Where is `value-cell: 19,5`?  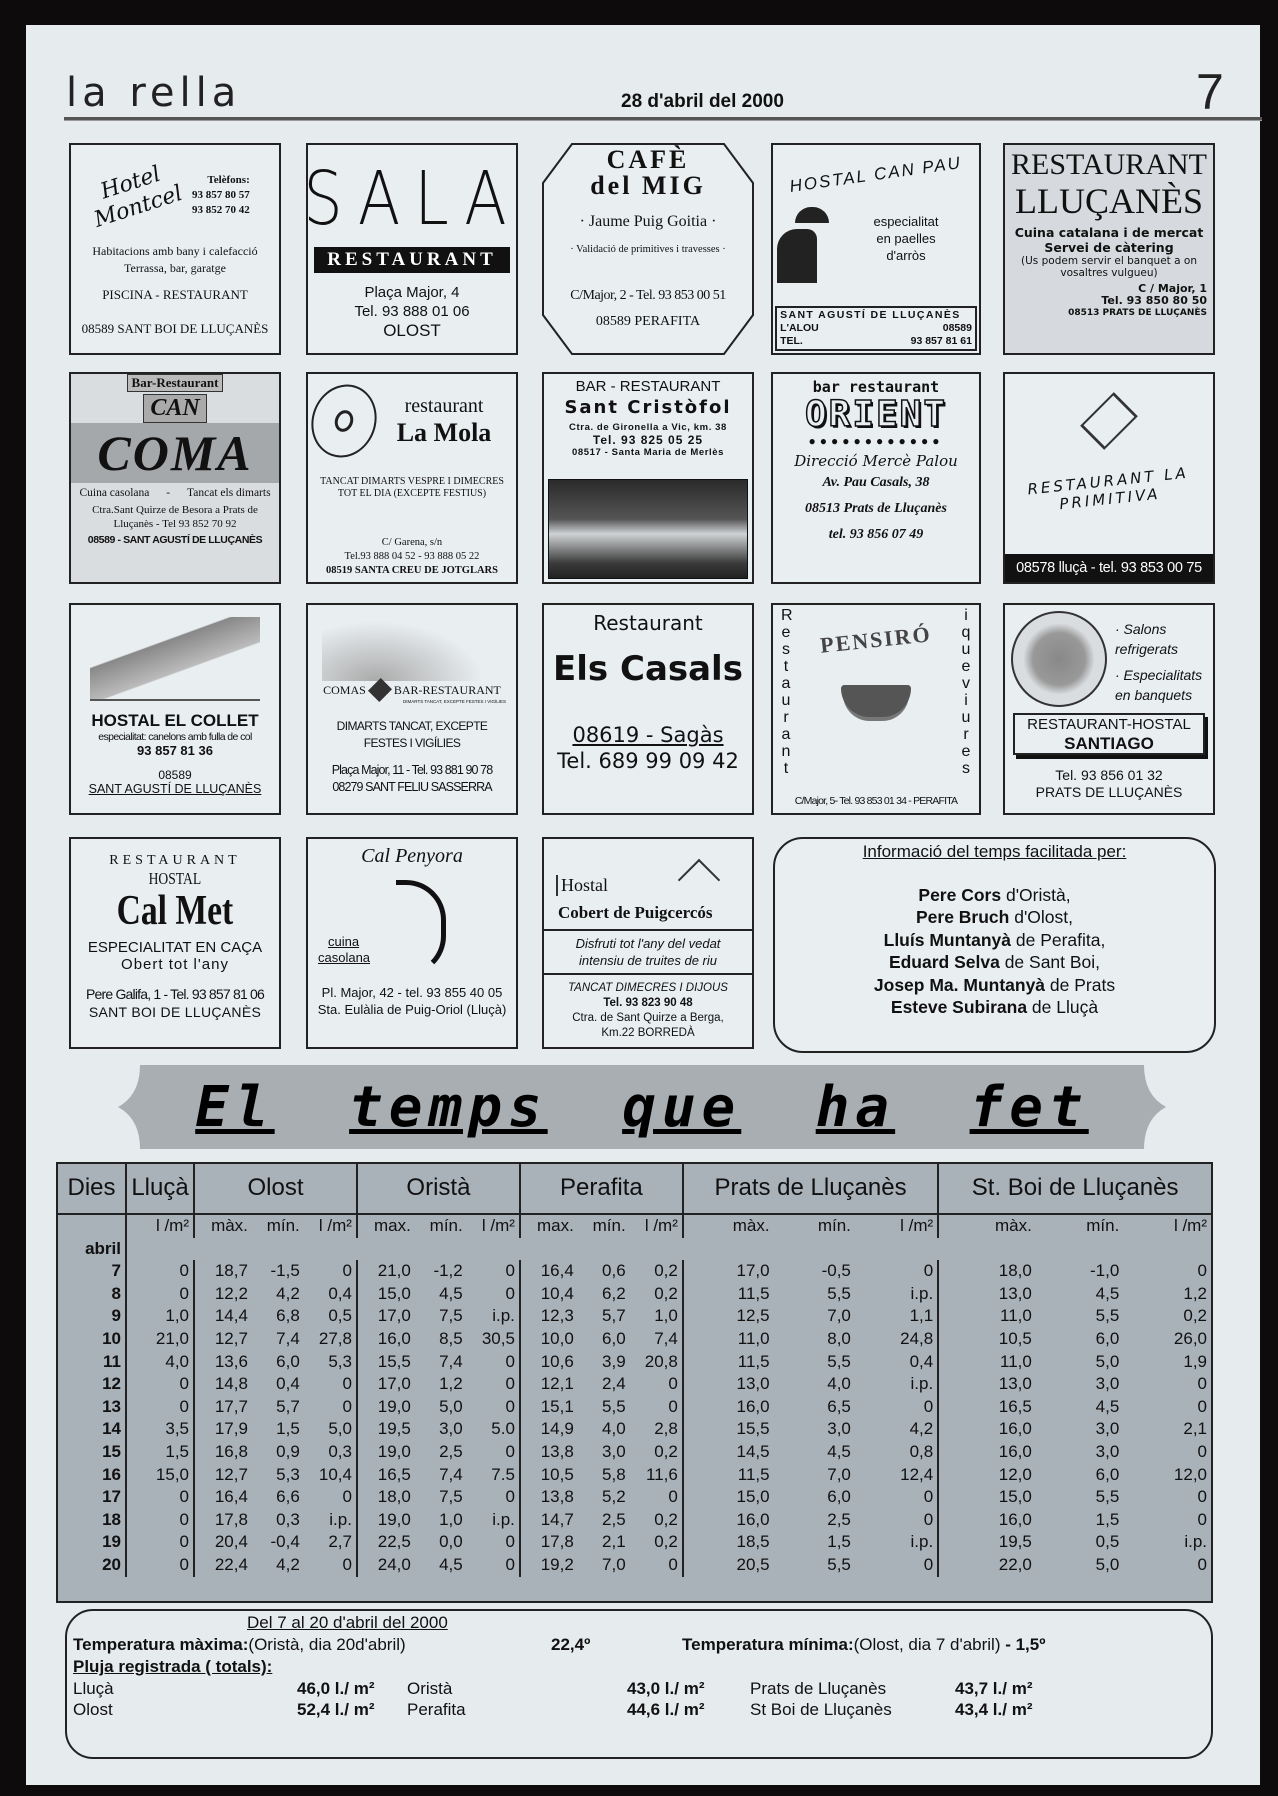 value-cell: 19,5 is located at coordinates (385, 1429).